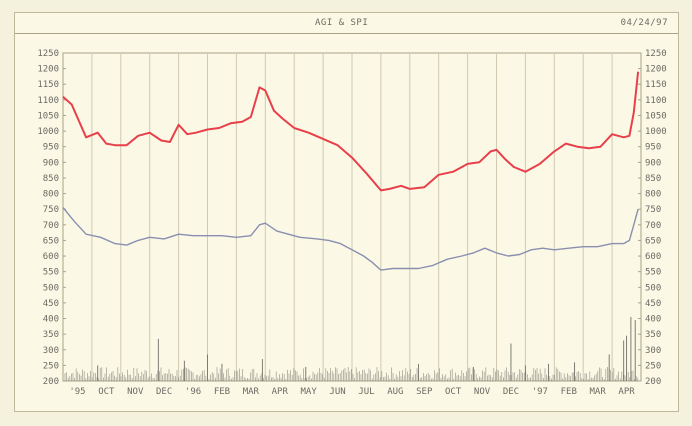 This screenshot has height=426, width=692. What do you see at coordinates (51, 304) in the screenshot?
I see `y-tick-label-left: 450` at bounding box center [51, 304].